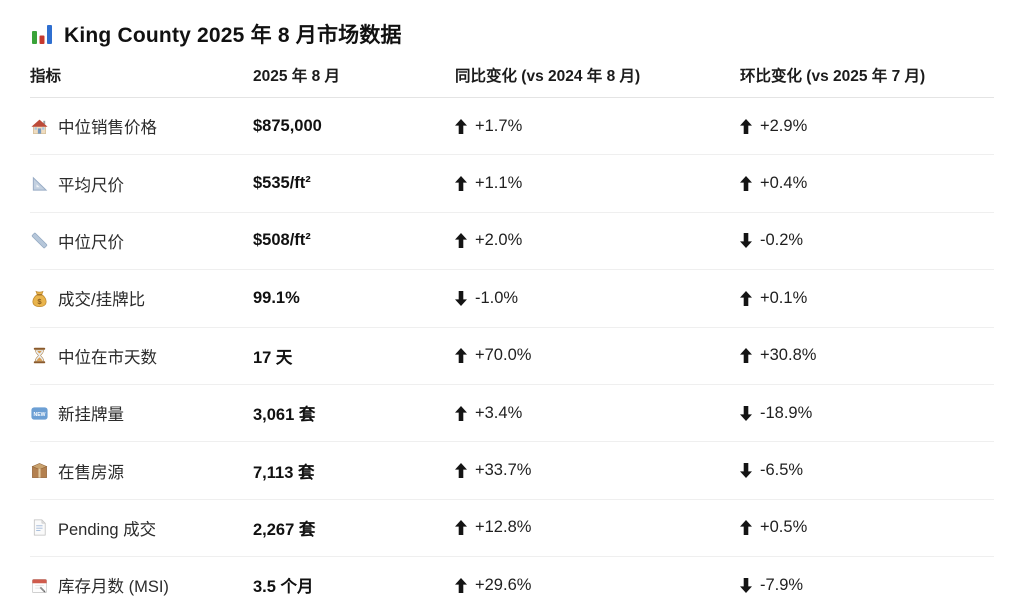  What do you see at coordinates (284, 529) in the screenshot?
I see `metric-value: 2,267 套` at bounding box center [284, 529].